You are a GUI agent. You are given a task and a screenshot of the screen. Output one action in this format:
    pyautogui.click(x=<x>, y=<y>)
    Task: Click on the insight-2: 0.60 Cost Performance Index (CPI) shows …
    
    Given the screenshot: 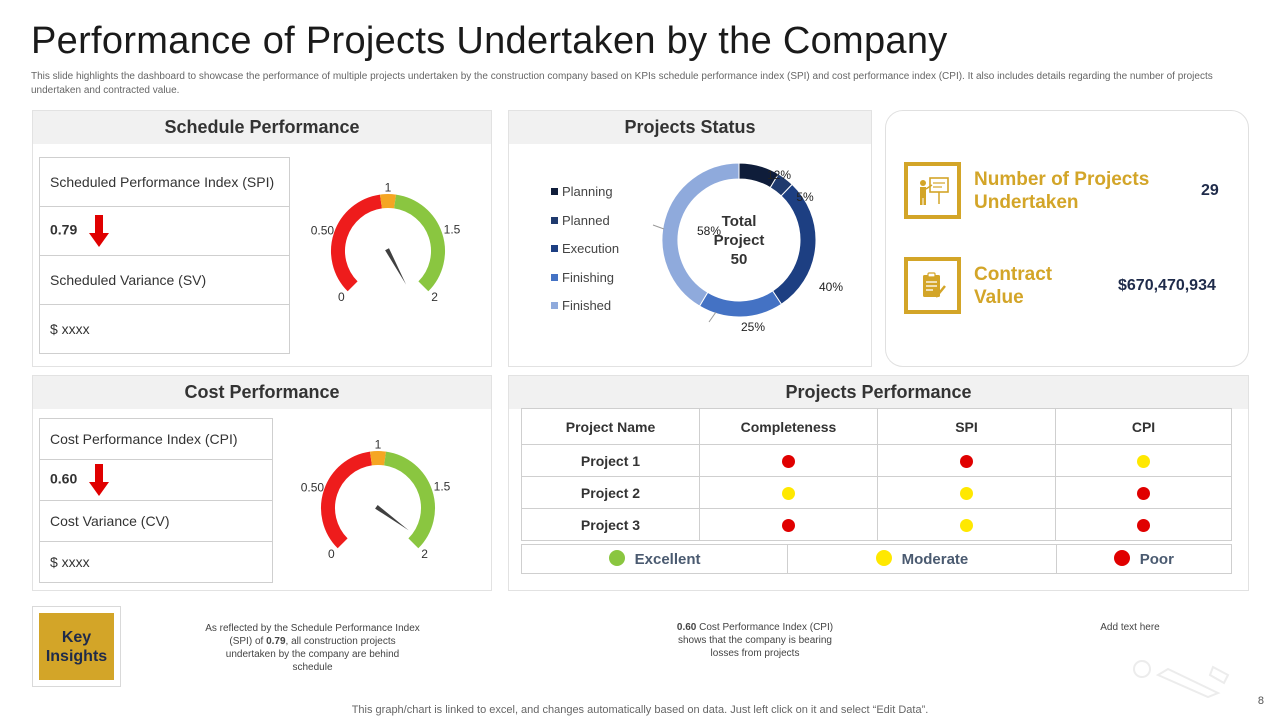 What is the action you would take?
    pyautogui.click(x=755, y=640)
    